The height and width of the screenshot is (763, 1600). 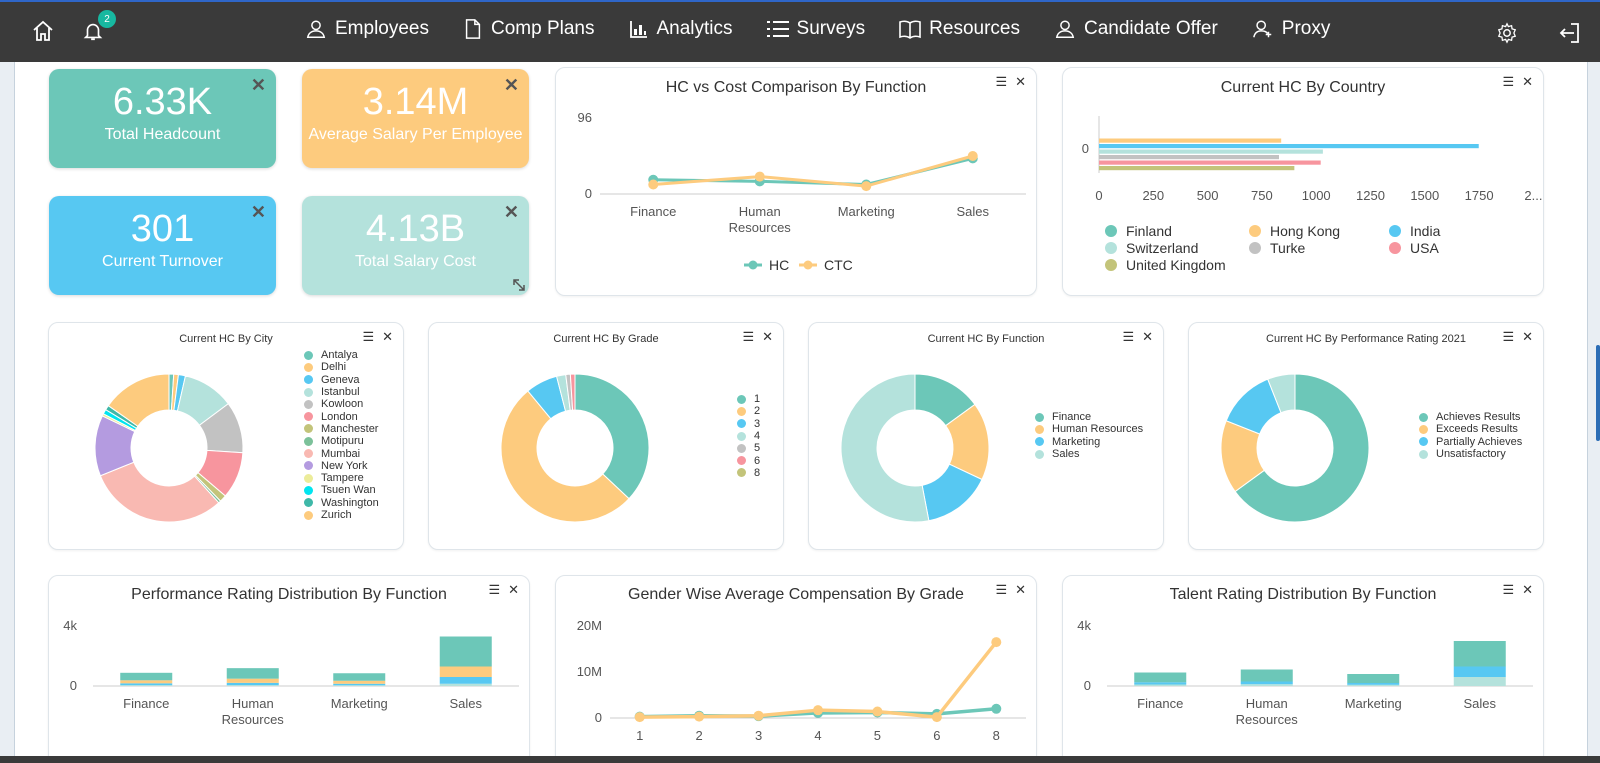 What do you see at coordinates (936, 735) in the screenshot?
I see `x-tick-label: 6` at bounding box center [936, 735].